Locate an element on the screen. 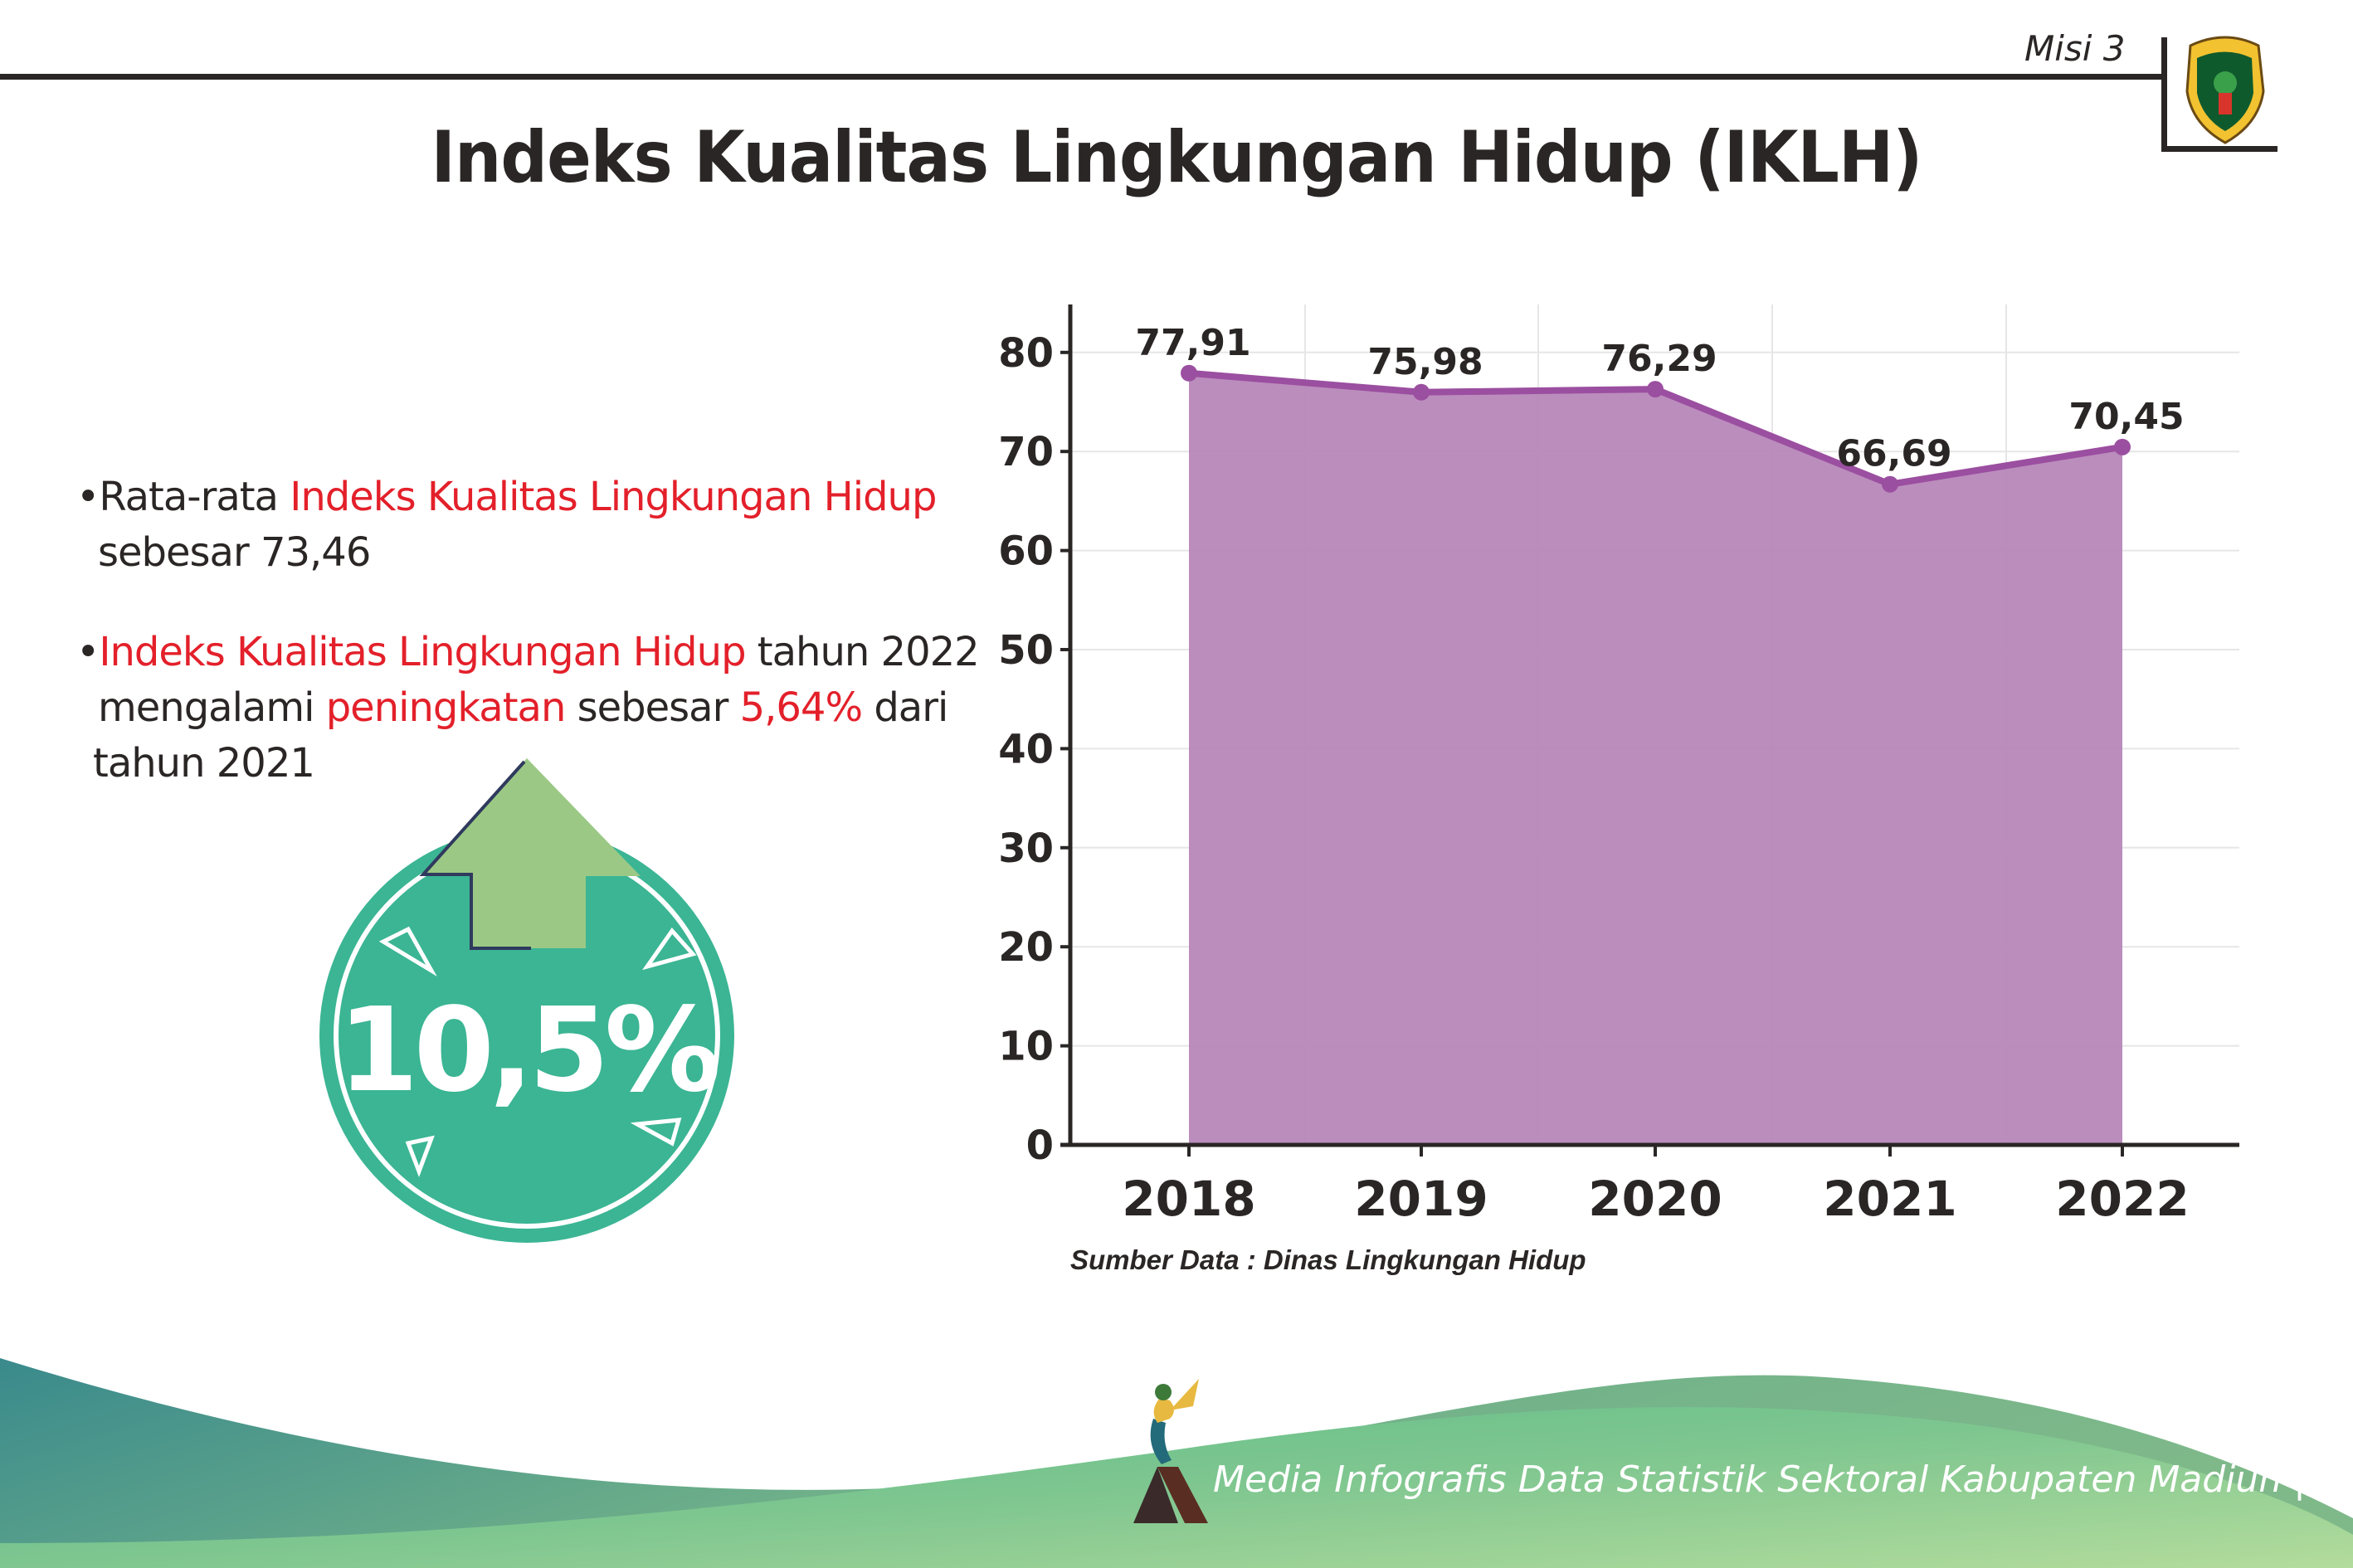 Image resolution: width=2353 pixels, height=1568 pixels. y-tick-label: 70 is located at coordinates (1026, 452).